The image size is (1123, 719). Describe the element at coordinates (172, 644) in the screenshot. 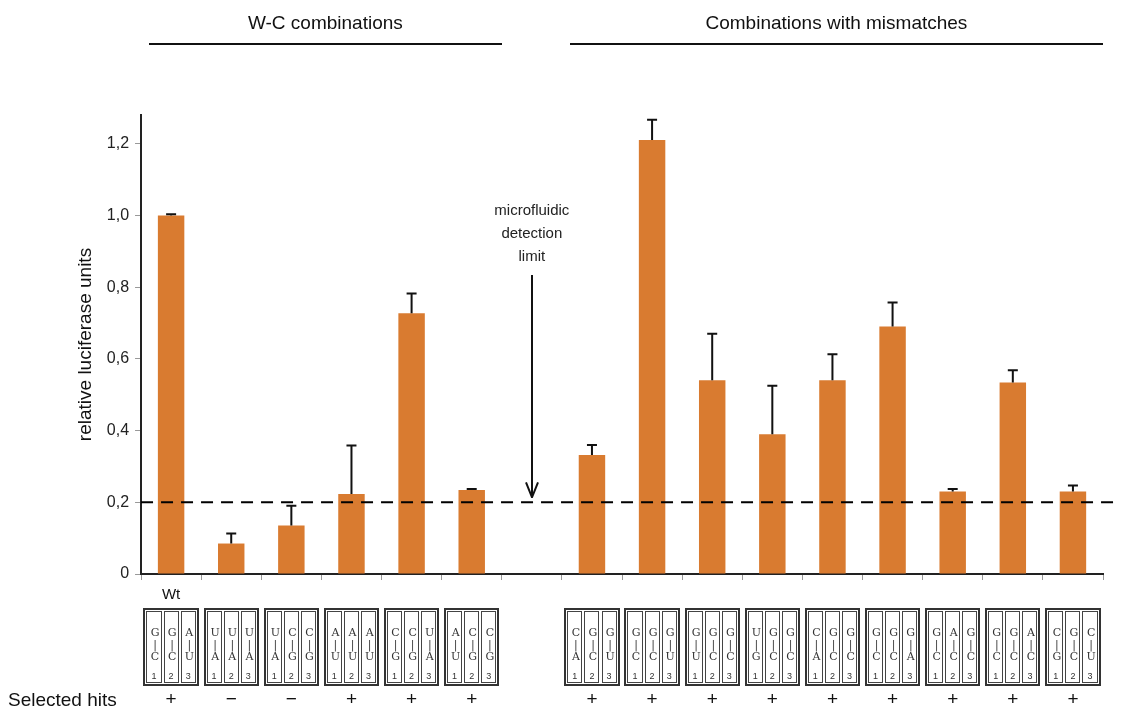

I see `x-tick-label: G|C G|C A|U` at that location.